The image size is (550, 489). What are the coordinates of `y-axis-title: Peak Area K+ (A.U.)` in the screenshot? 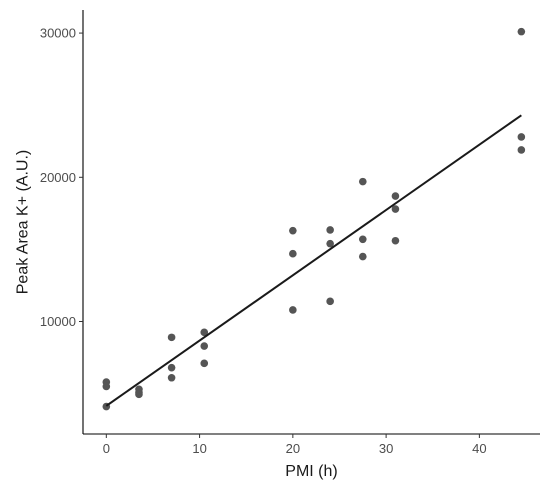 It's located at (23, 222).